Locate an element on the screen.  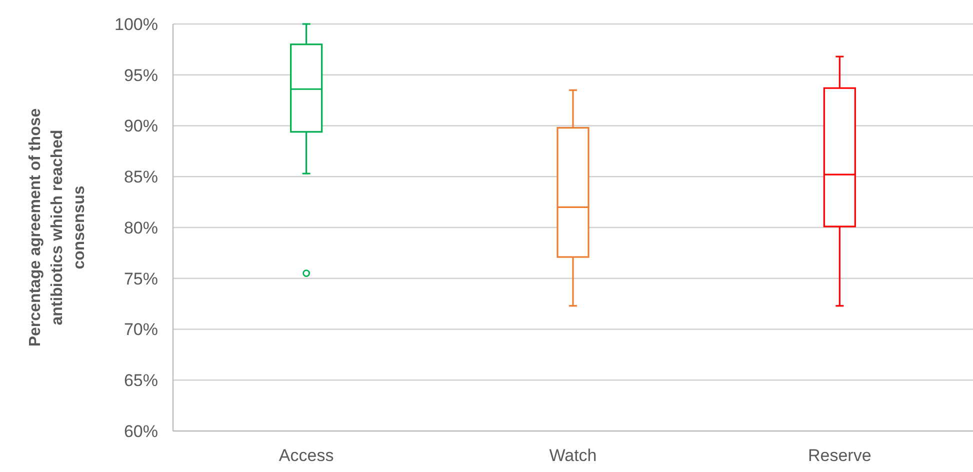
y-tick-label: 100% is located at coordinates (136, 24).